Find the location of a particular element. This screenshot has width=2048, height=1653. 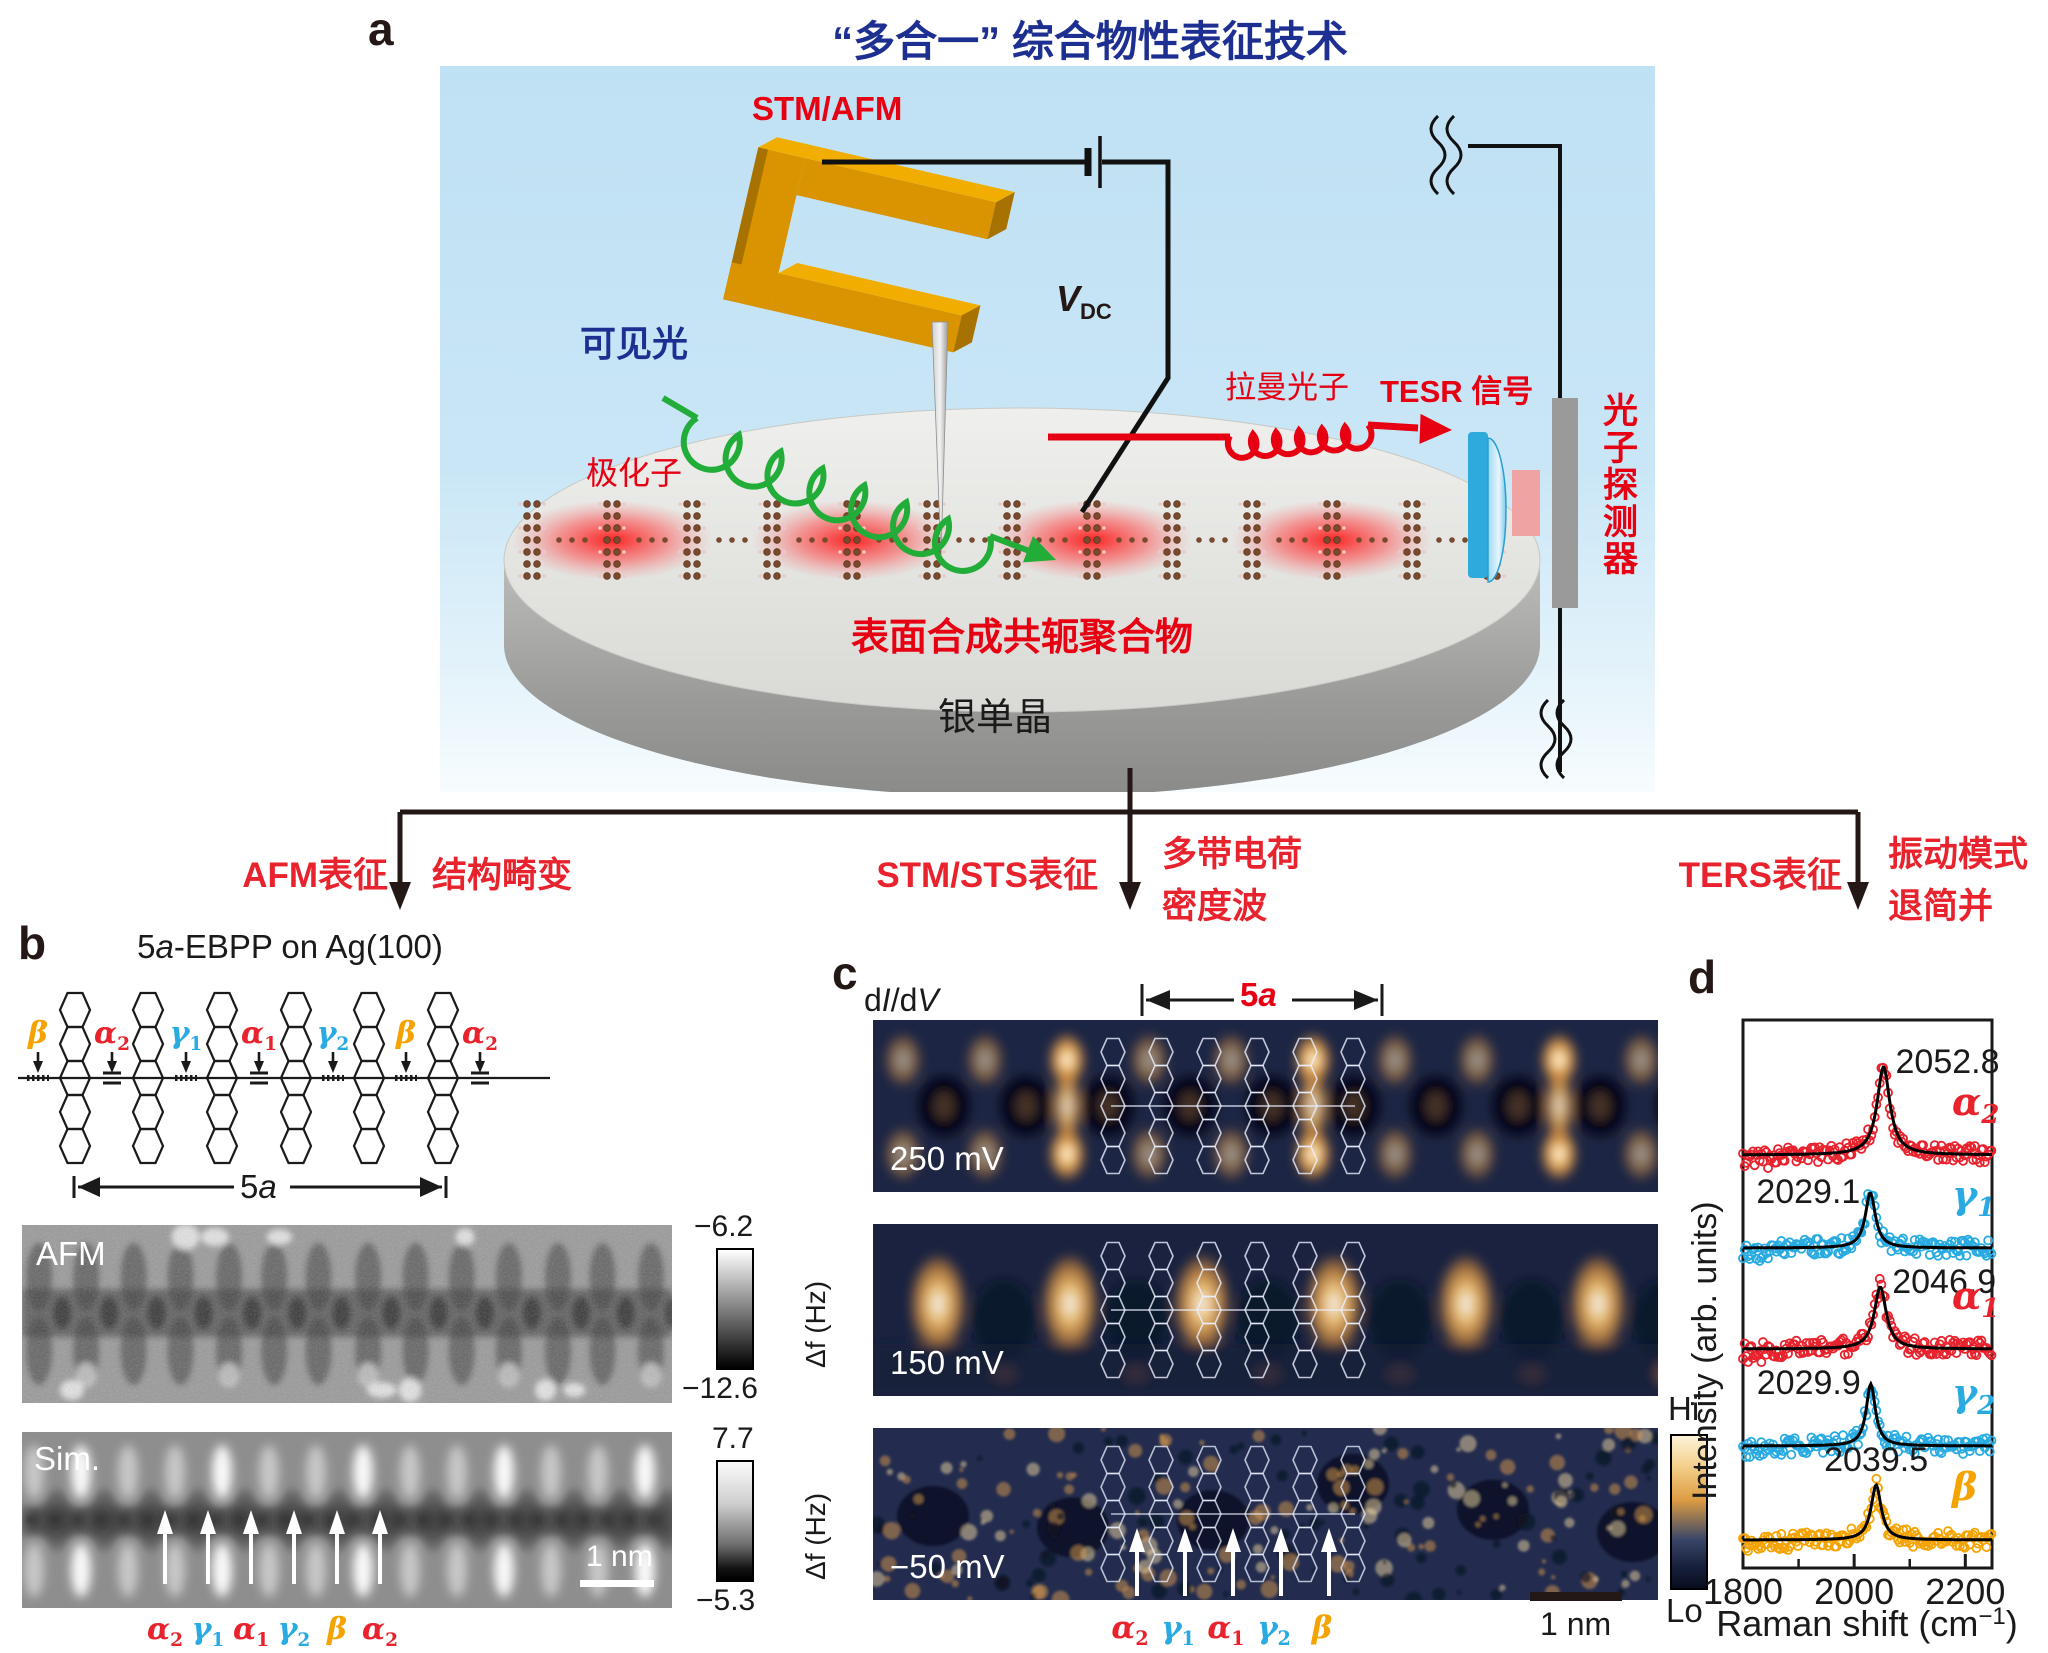

c-mode-label: γ1 is located at coordinates (1178, 1630).